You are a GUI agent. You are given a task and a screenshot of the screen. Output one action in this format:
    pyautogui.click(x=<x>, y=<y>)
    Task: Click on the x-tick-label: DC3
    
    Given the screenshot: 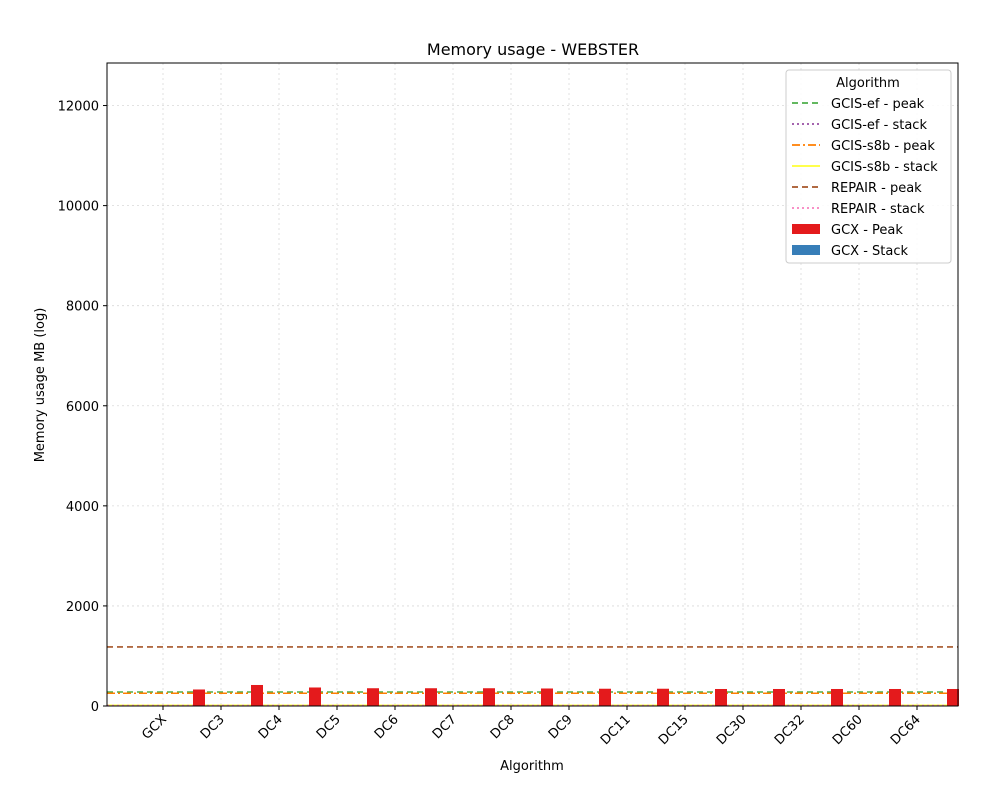 What is the action you would take?
    pyautogui.click(x=213, y=727)
    